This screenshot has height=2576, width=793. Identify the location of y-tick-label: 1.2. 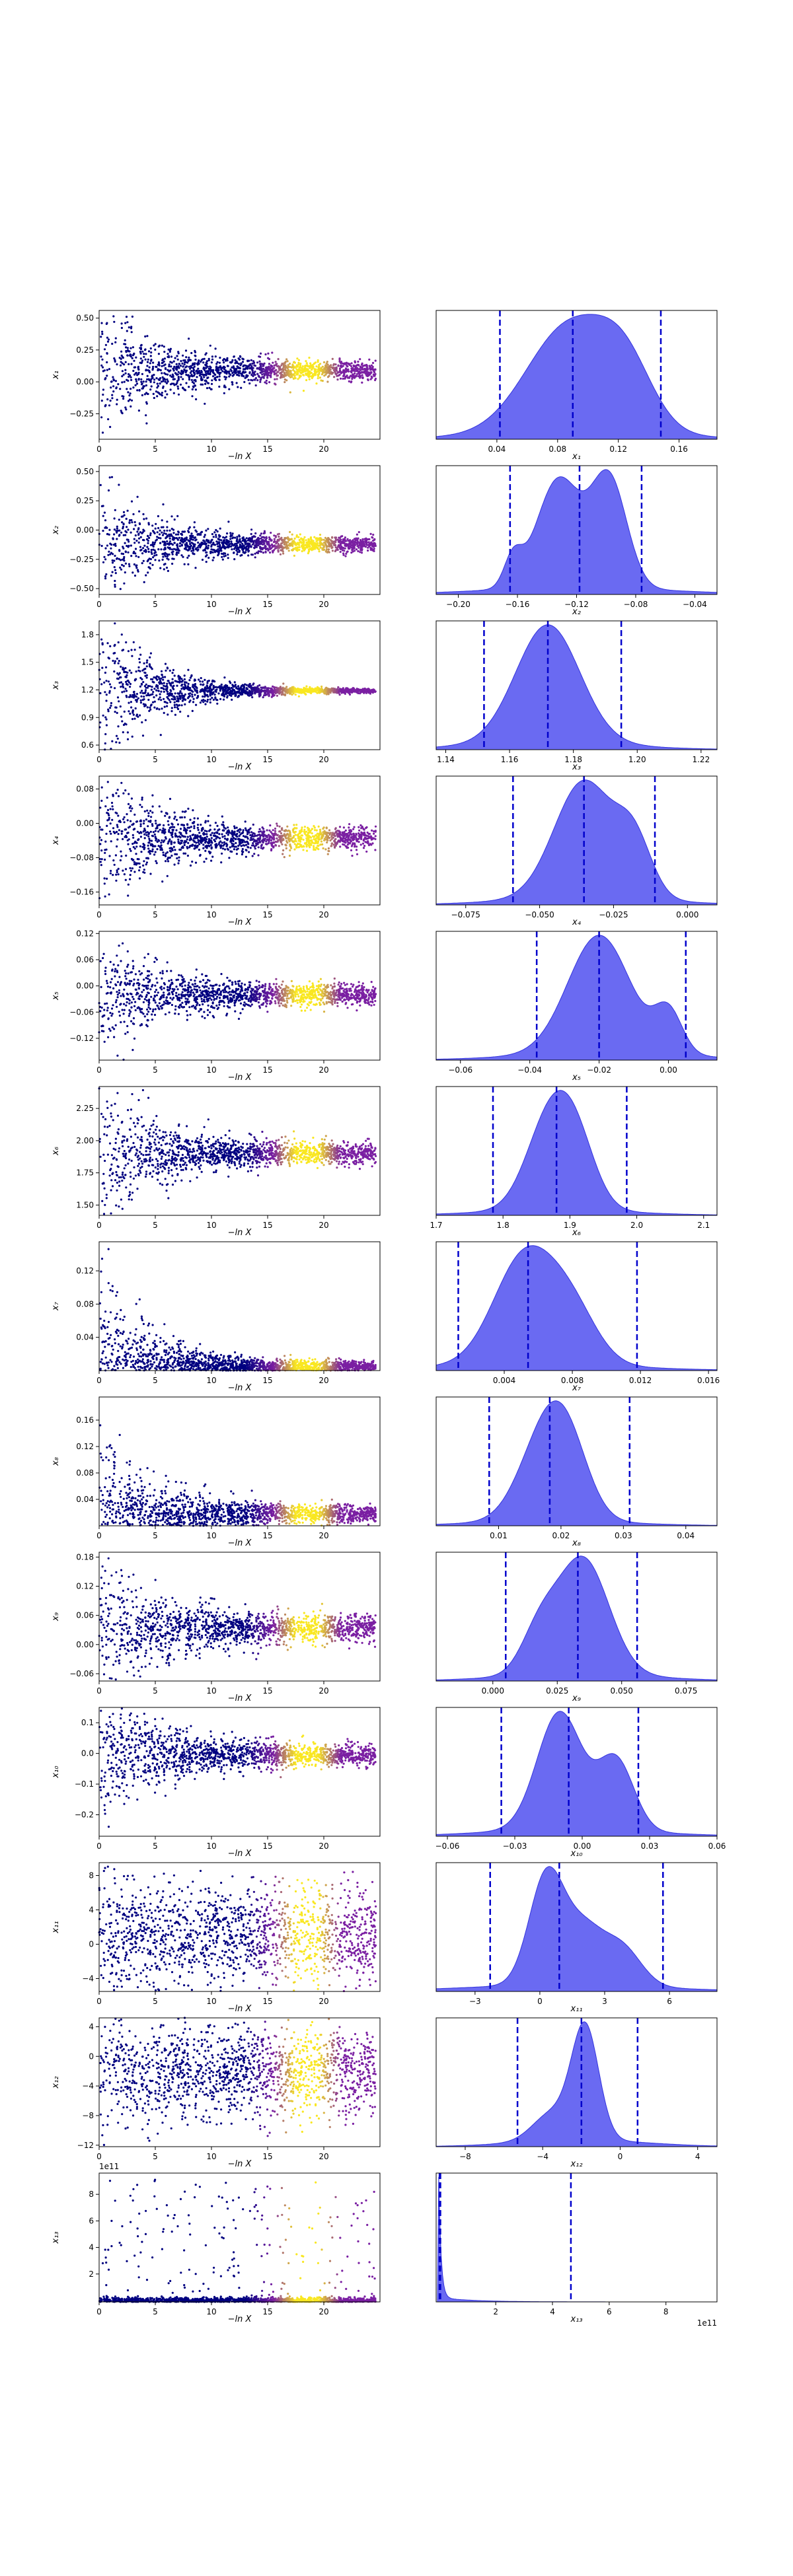
(88, 690).